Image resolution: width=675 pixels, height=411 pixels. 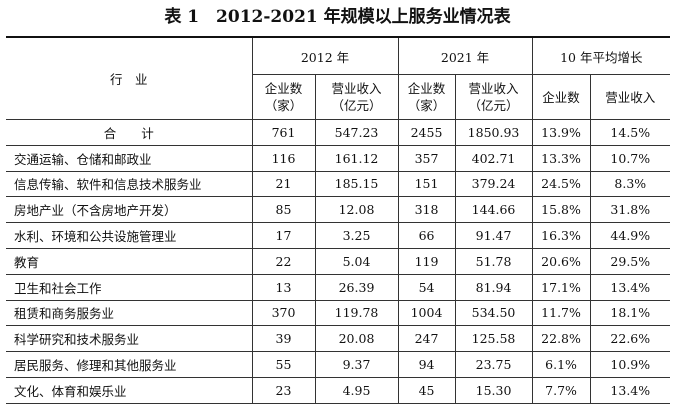 I want to click on table-row: 科学研究和技术服务业 39 20.08 247 125.58 22.8% 22.6%, so click(x=338, y=339).